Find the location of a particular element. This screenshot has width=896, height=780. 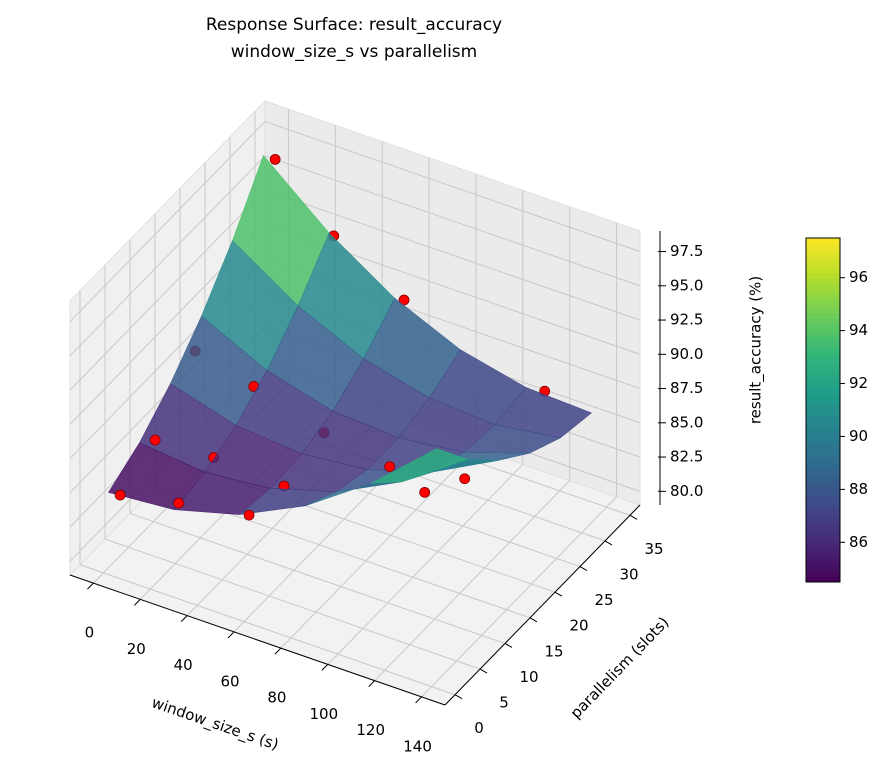

x-tick-label: 60 is located at coordinates (230, 681).